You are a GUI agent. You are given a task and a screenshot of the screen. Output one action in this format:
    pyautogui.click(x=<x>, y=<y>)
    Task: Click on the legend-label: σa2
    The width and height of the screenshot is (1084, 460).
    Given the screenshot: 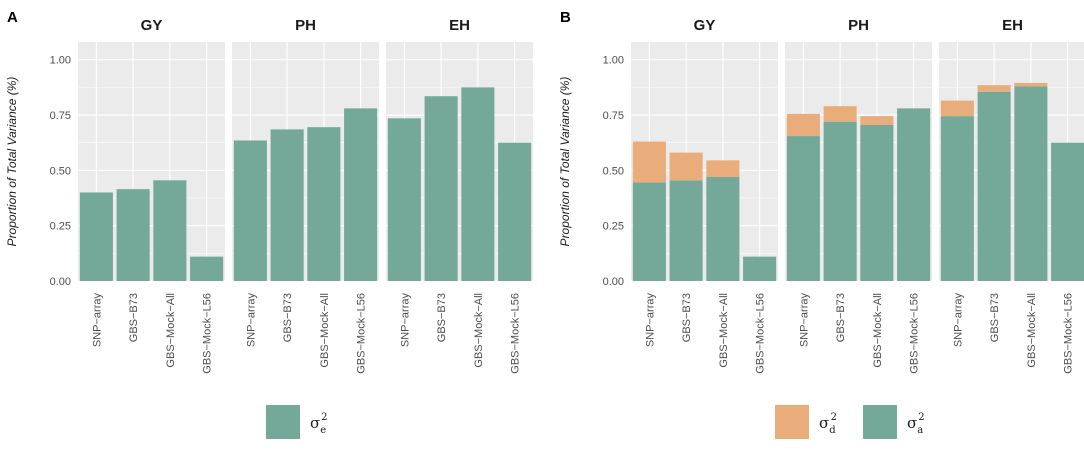 What is the action you would take?
    pyautogui.click(x=916, y=424)
    